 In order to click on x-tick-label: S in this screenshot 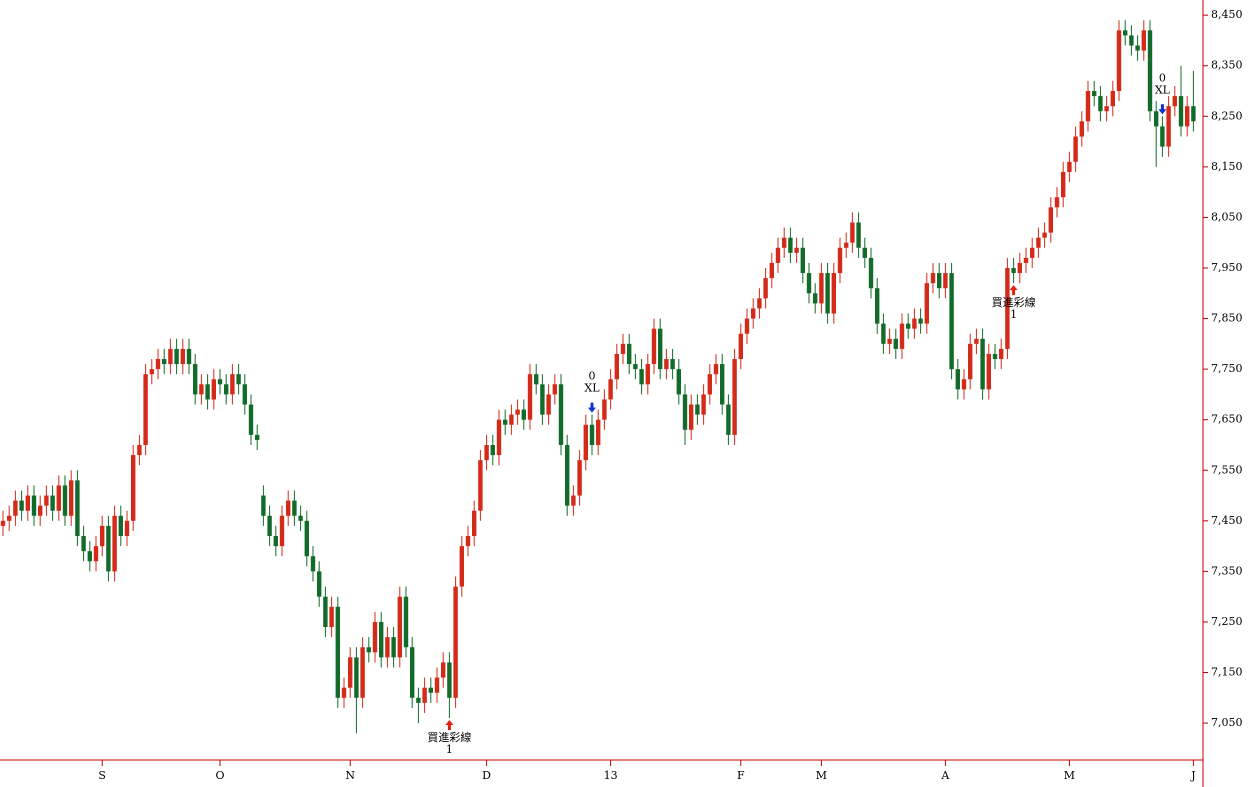, I will do `click(102, 775)`.